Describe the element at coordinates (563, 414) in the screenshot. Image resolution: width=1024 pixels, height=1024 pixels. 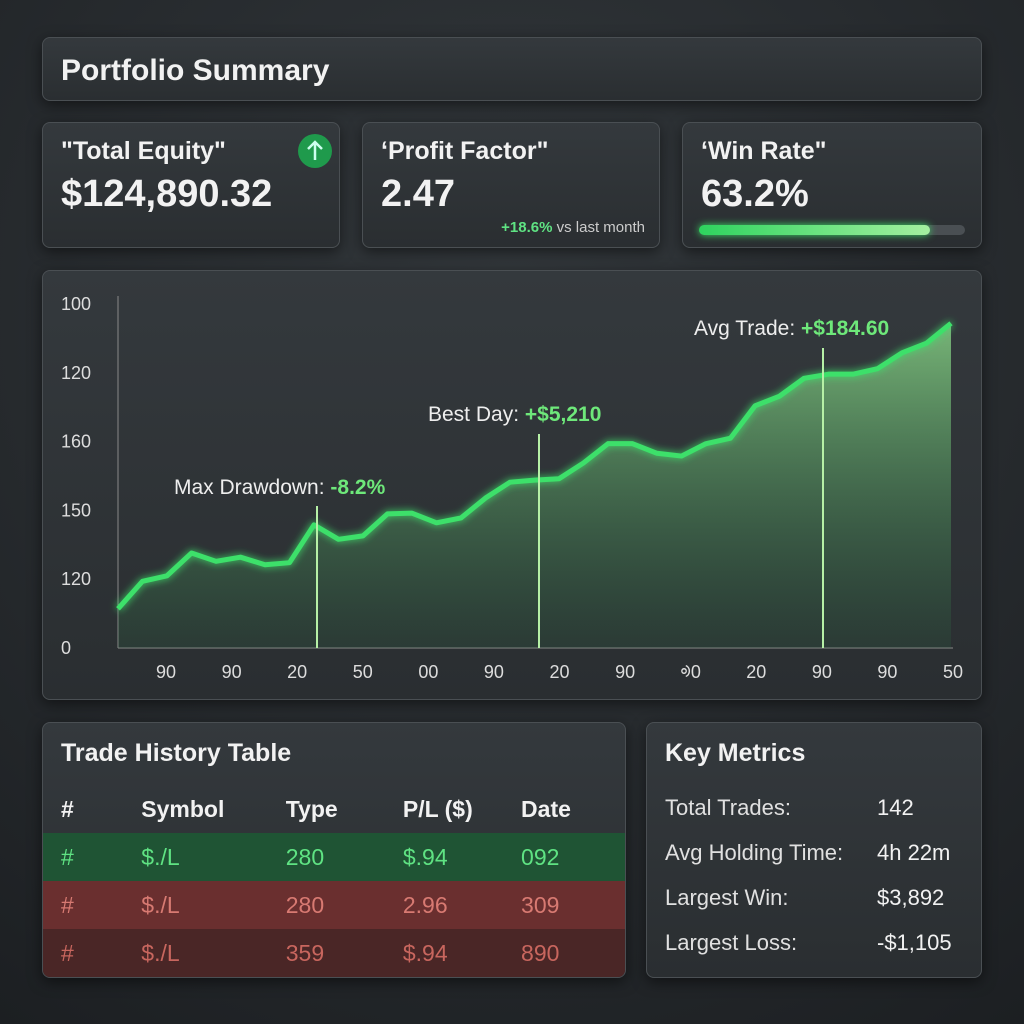
I see `annotation-value: +$5,210` at that location.